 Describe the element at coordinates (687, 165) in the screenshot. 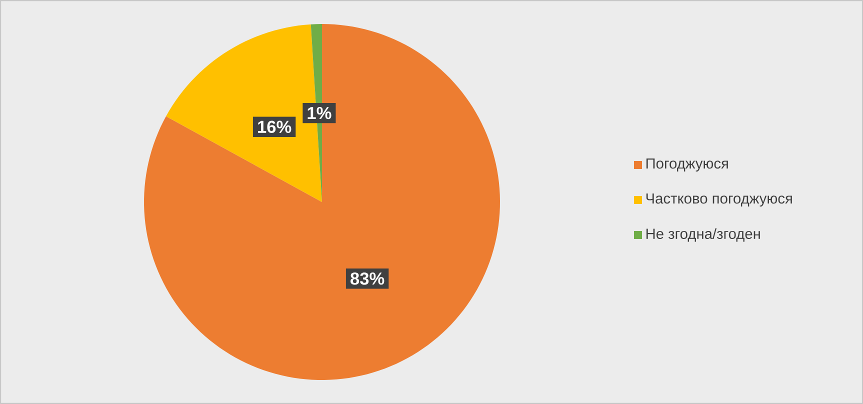

I see `legend-label: Погоджуюся` at that location.